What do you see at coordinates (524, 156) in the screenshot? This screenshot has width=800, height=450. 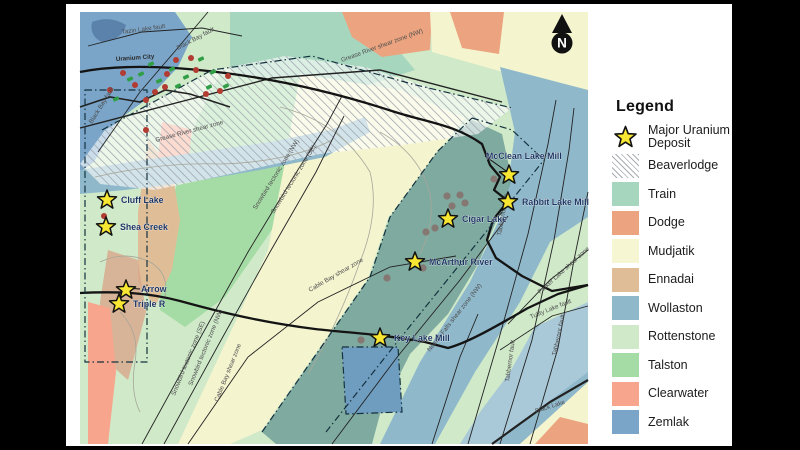 I see `deposit-label: McClean Lake Mill` at bounding box center [524, 156].